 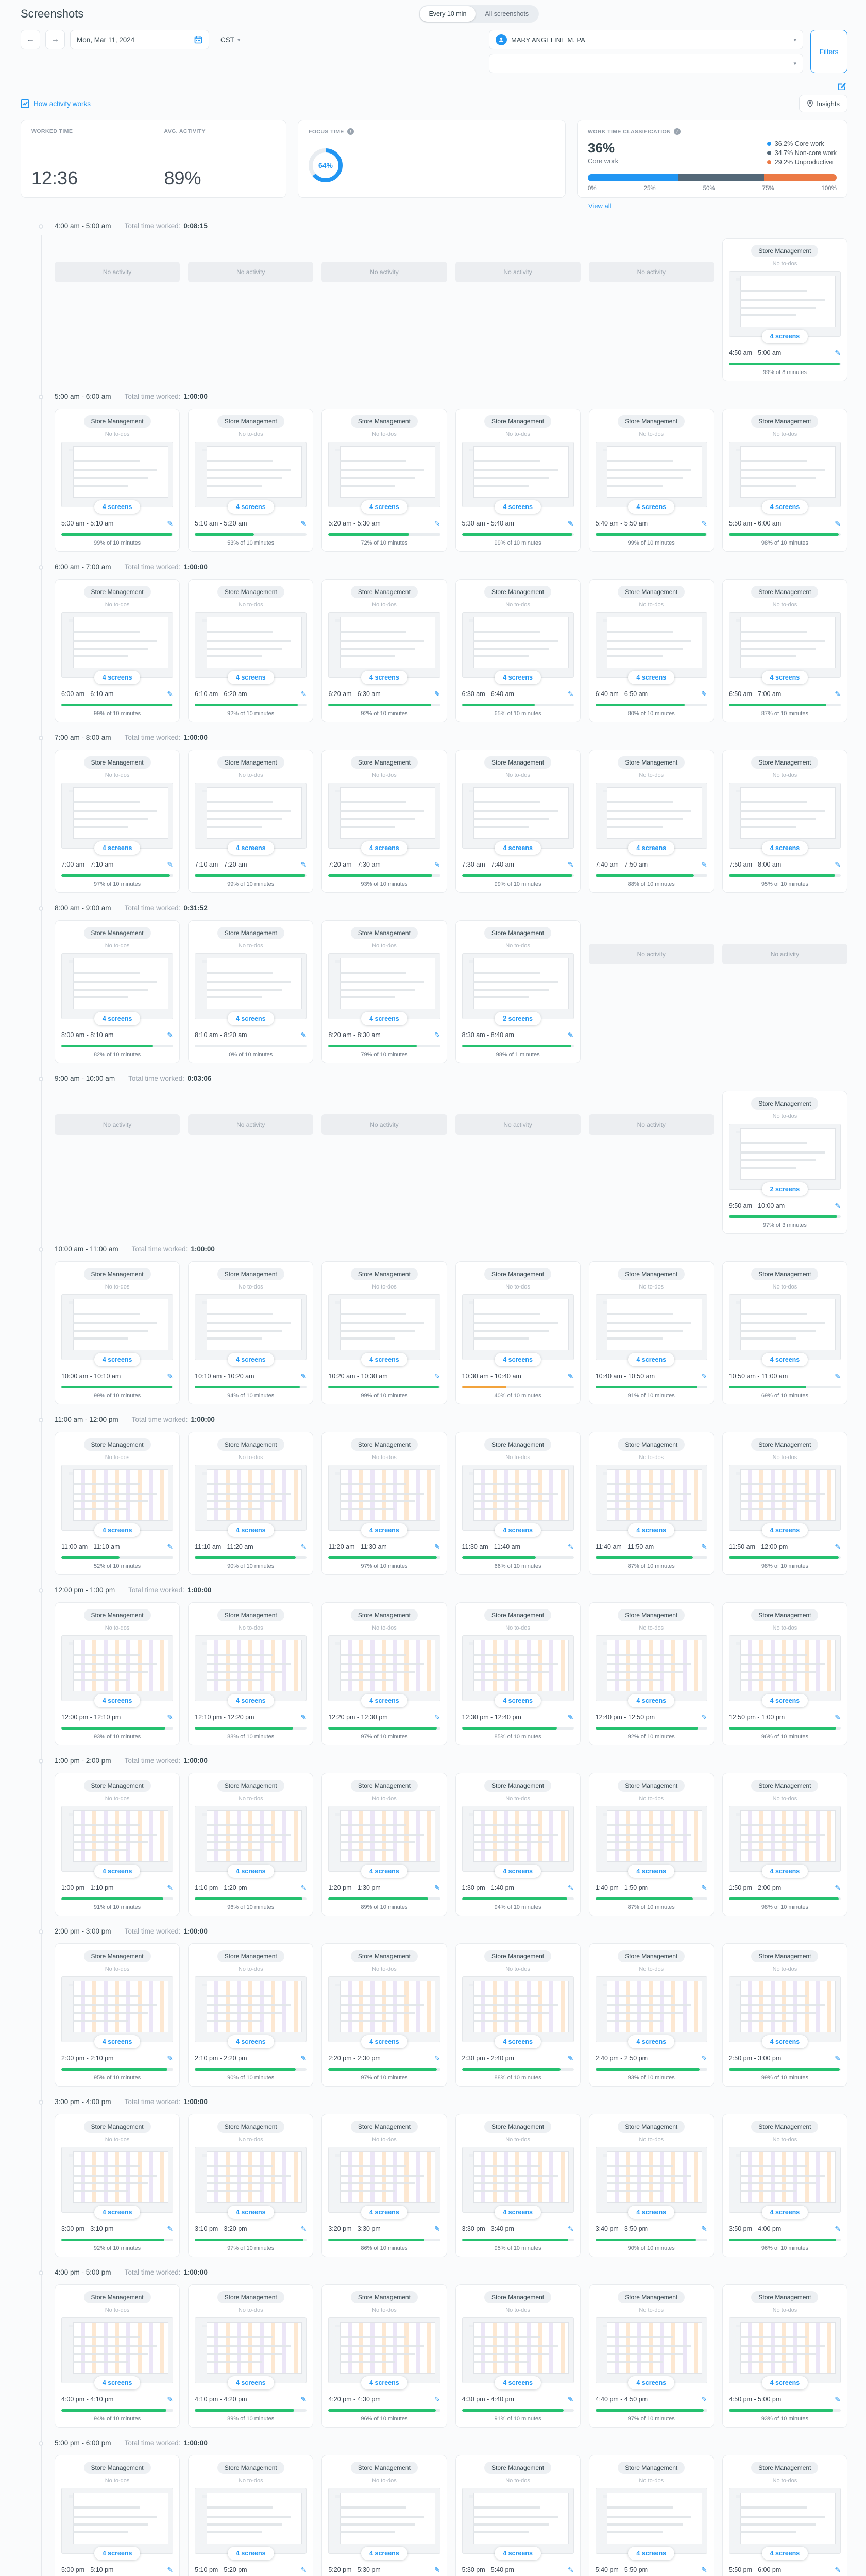 What do you see at coordinates (842, 86) in the screenshot?
I see `edit-time-button` at bounding box center [842, 86].